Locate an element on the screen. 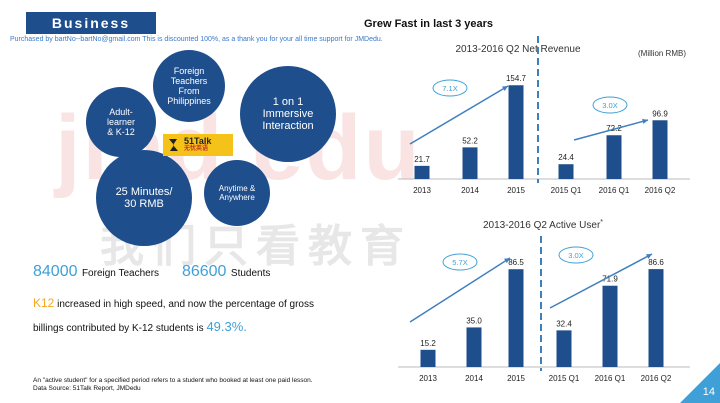 Image resolution: width=720 pixels, height=403 pixels. teacher-student-stats: 84000 Foreign Teachers 86600 Students is located at coordinates (151, 272).